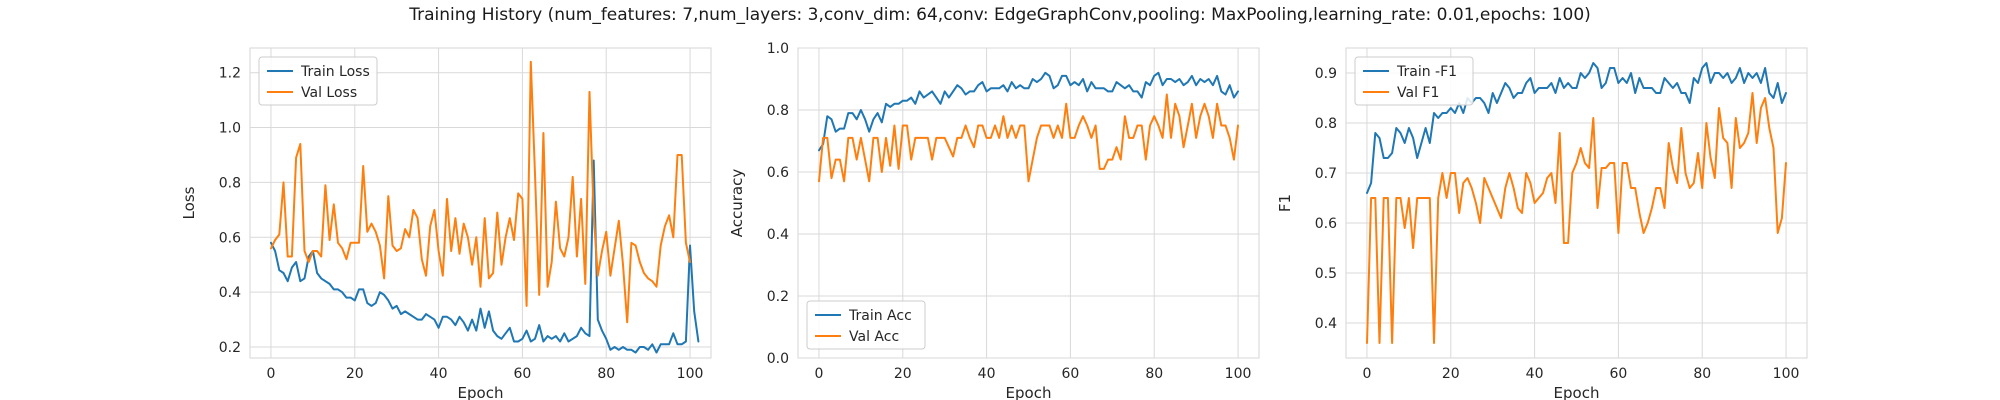 The height and width of the screenshot is (400, 2000). What do you see at coordinates (355, 374) in the screenshot?
I see `loss-x-tick-label: 20` at bounding box center [355, 374].